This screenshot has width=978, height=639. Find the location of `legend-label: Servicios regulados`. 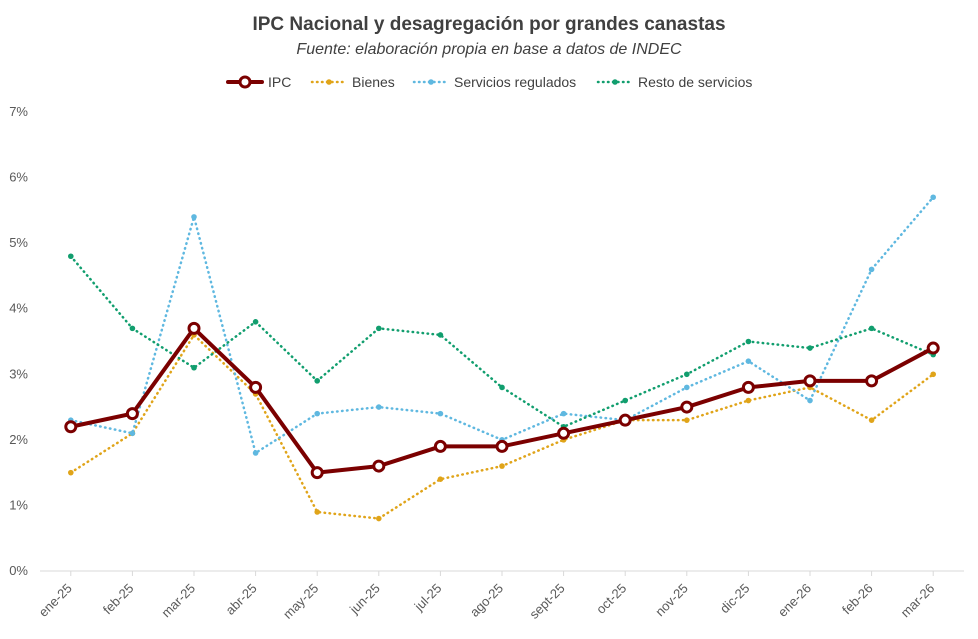

legend-label: Servicios regulados is located at coordinates (515, 82).